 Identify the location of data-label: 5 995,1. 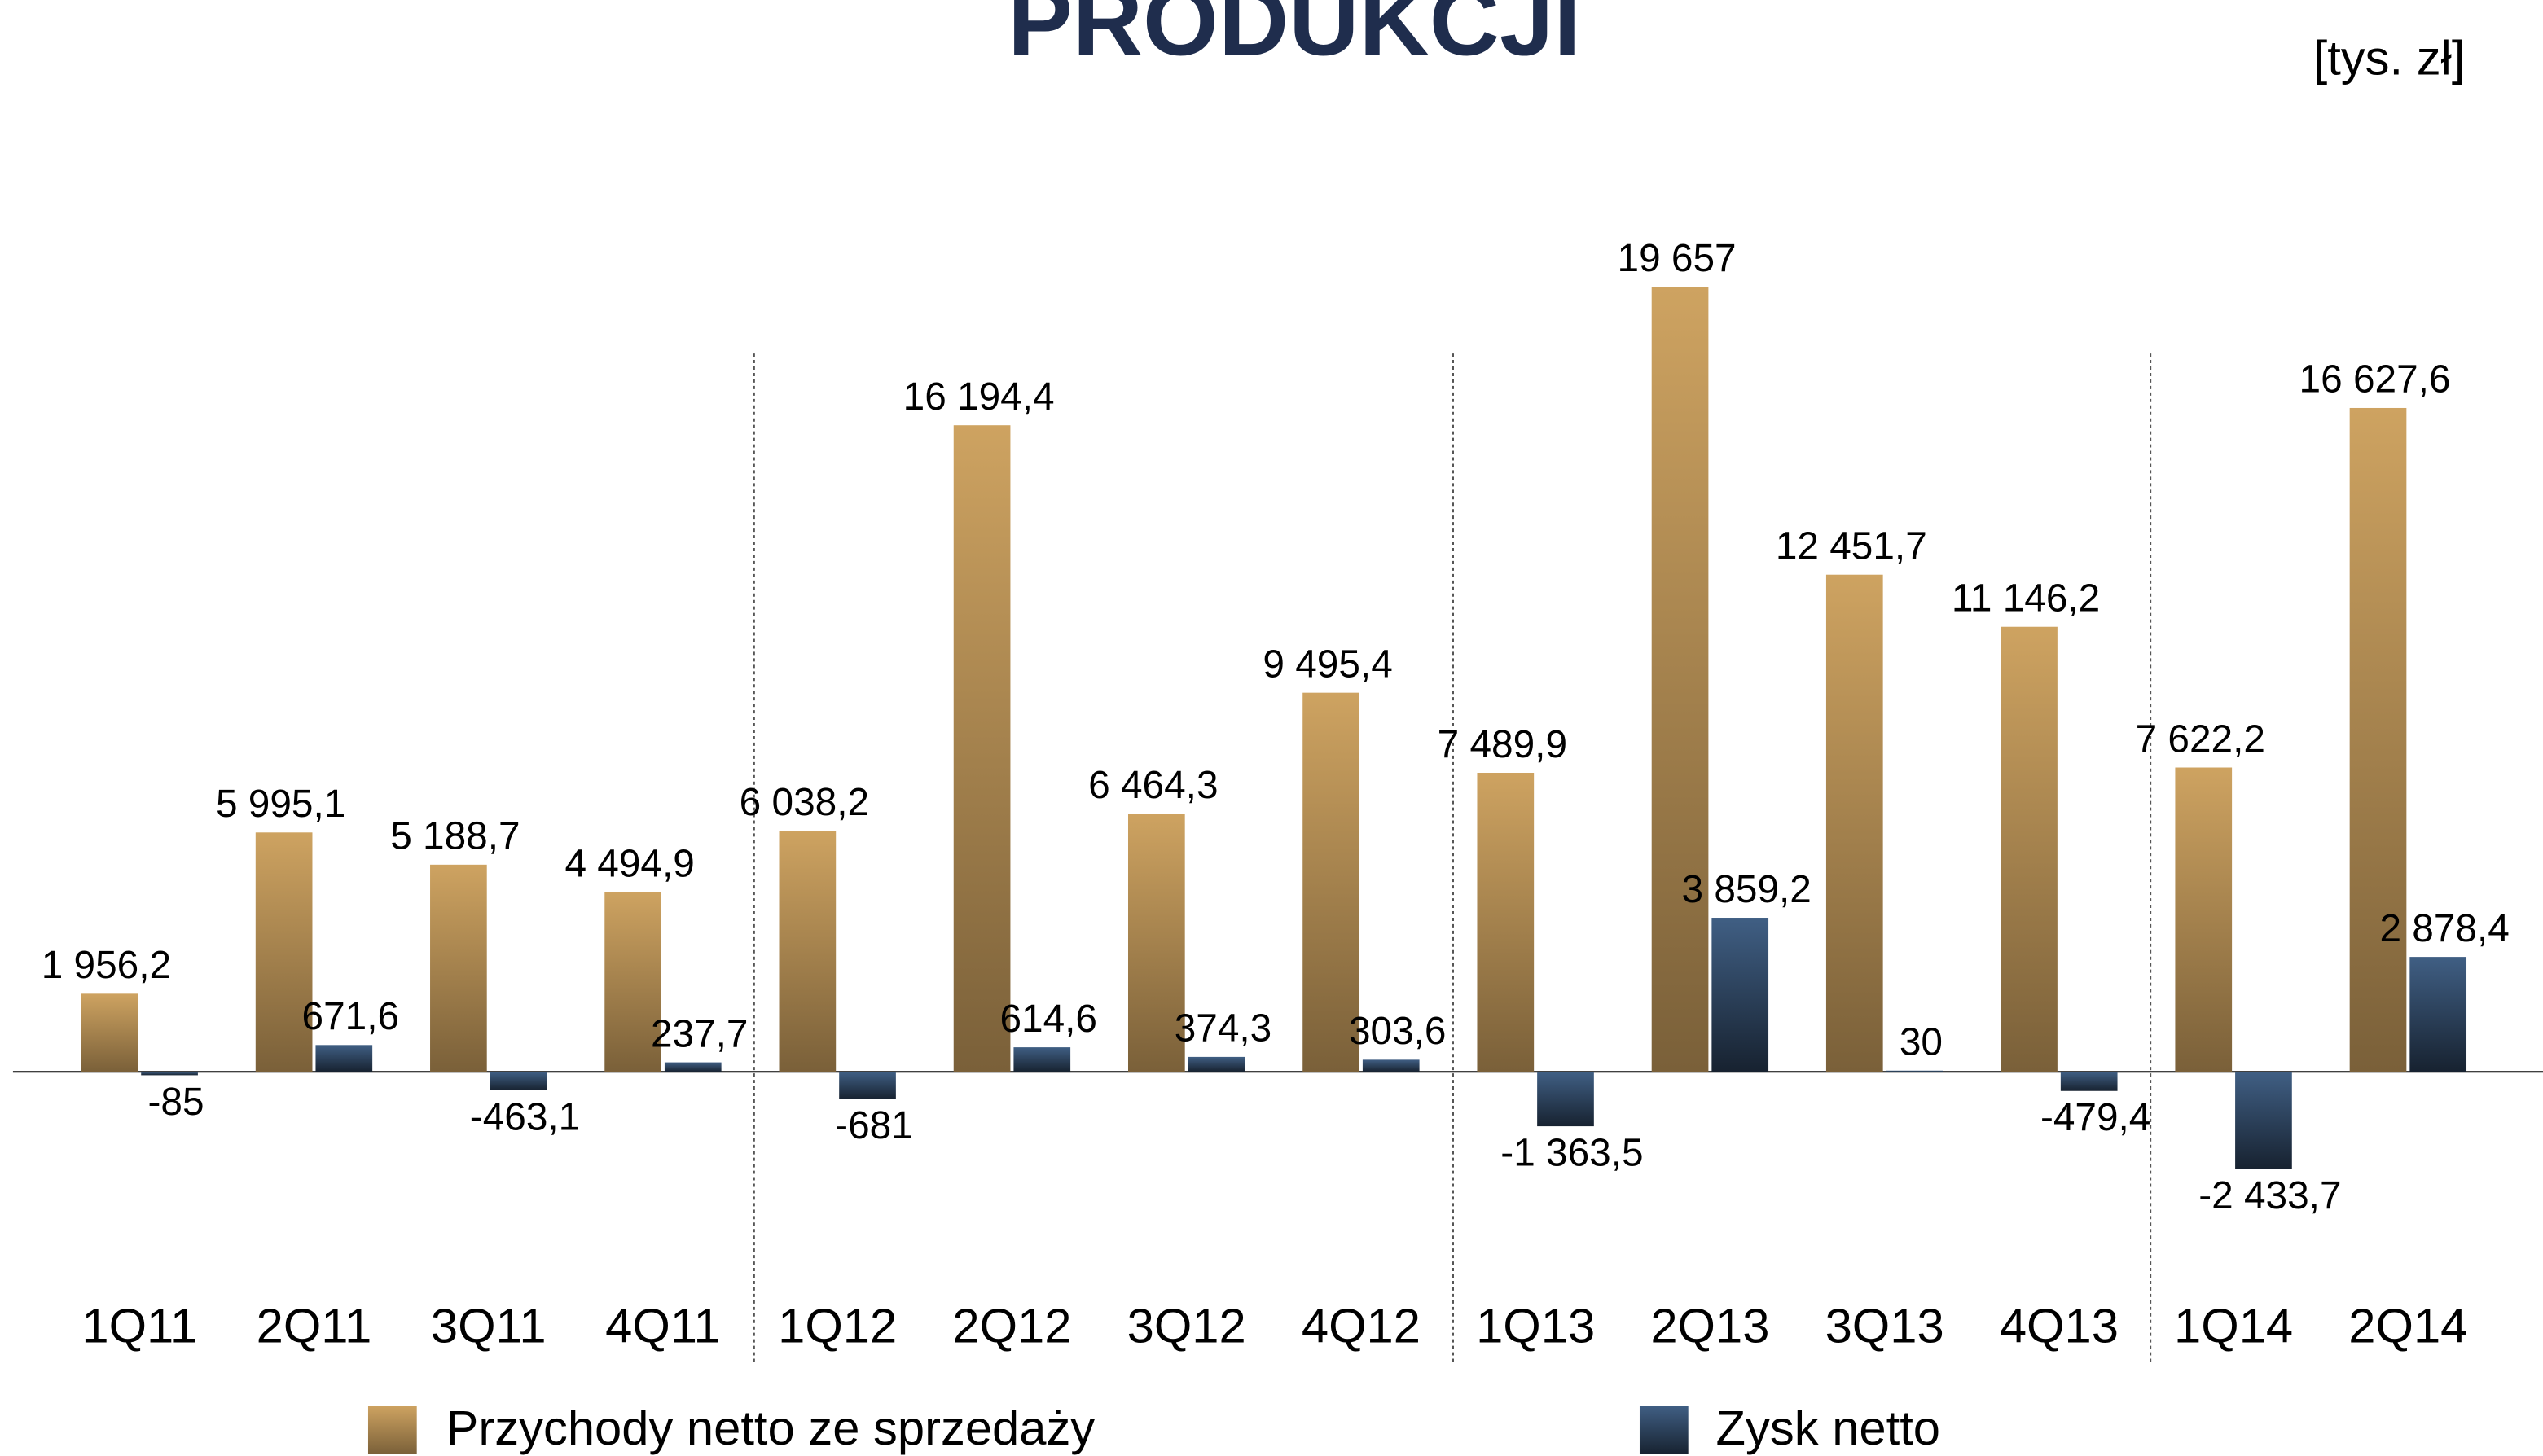
(280, 804).